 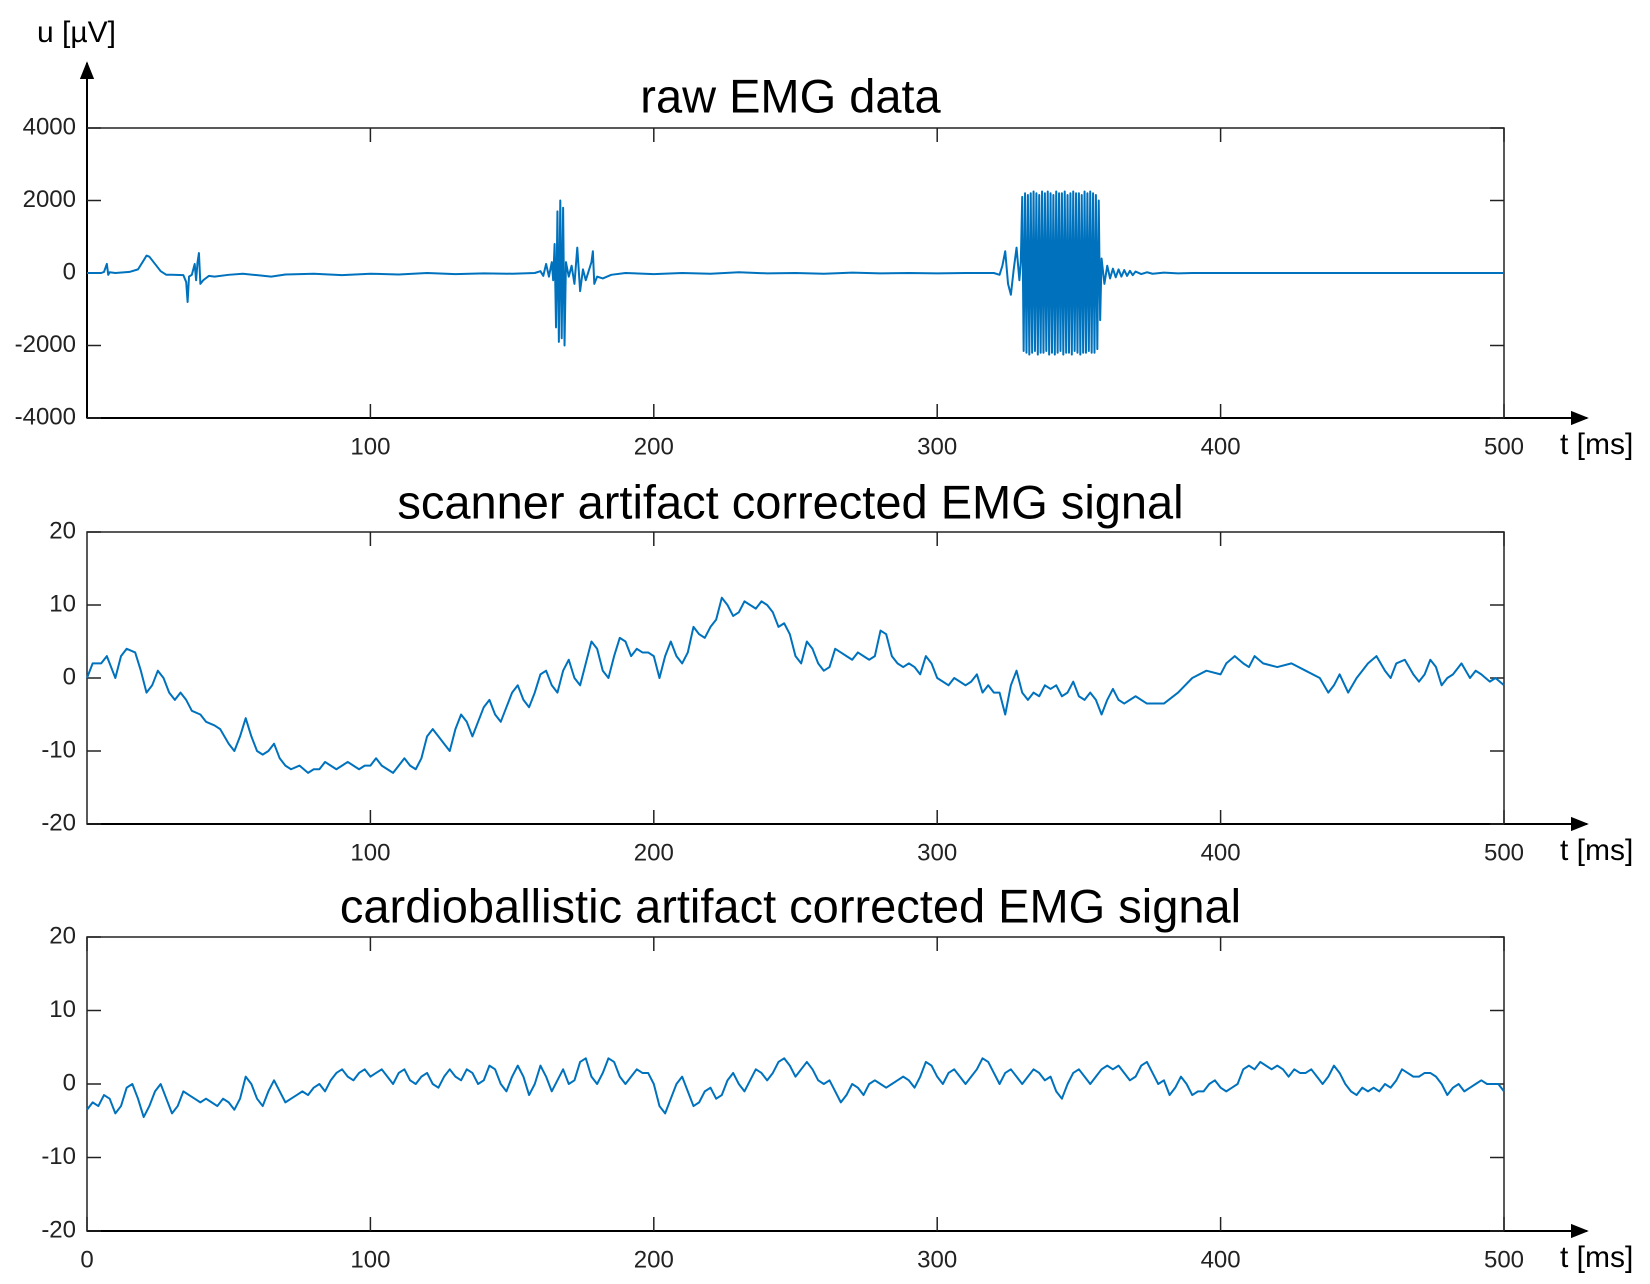 What do you see at coordinates (45, 416) in the screenshot?
I see `y-tick-label: -4000` at bounding box center [45, 416].